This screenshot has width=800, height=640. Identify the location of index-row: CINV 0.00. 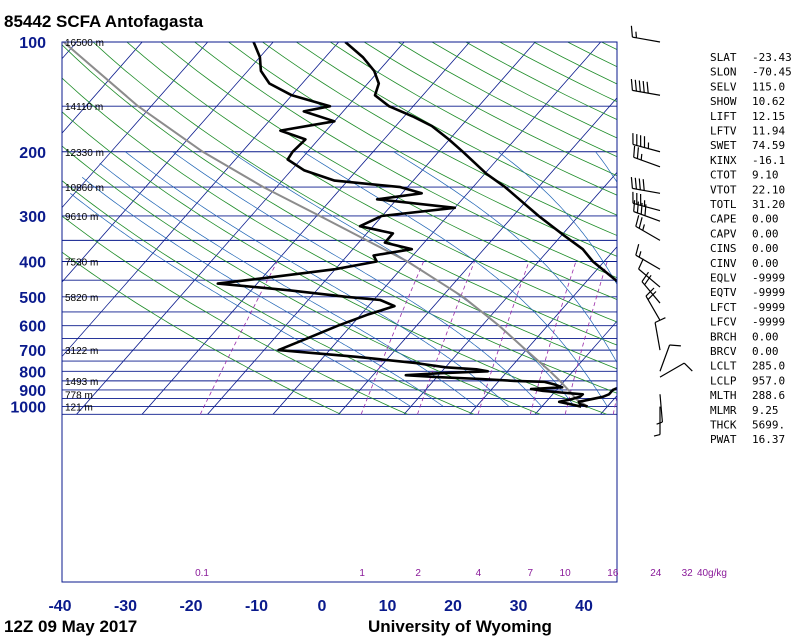
(744, 263).